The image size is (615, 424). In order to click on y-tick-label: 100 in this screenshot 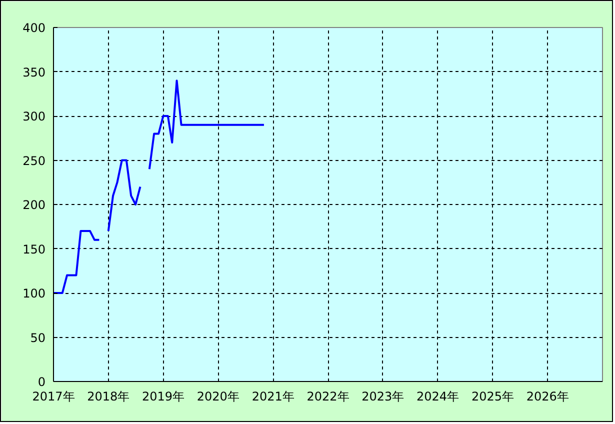, I will do `click(34, 293)`.